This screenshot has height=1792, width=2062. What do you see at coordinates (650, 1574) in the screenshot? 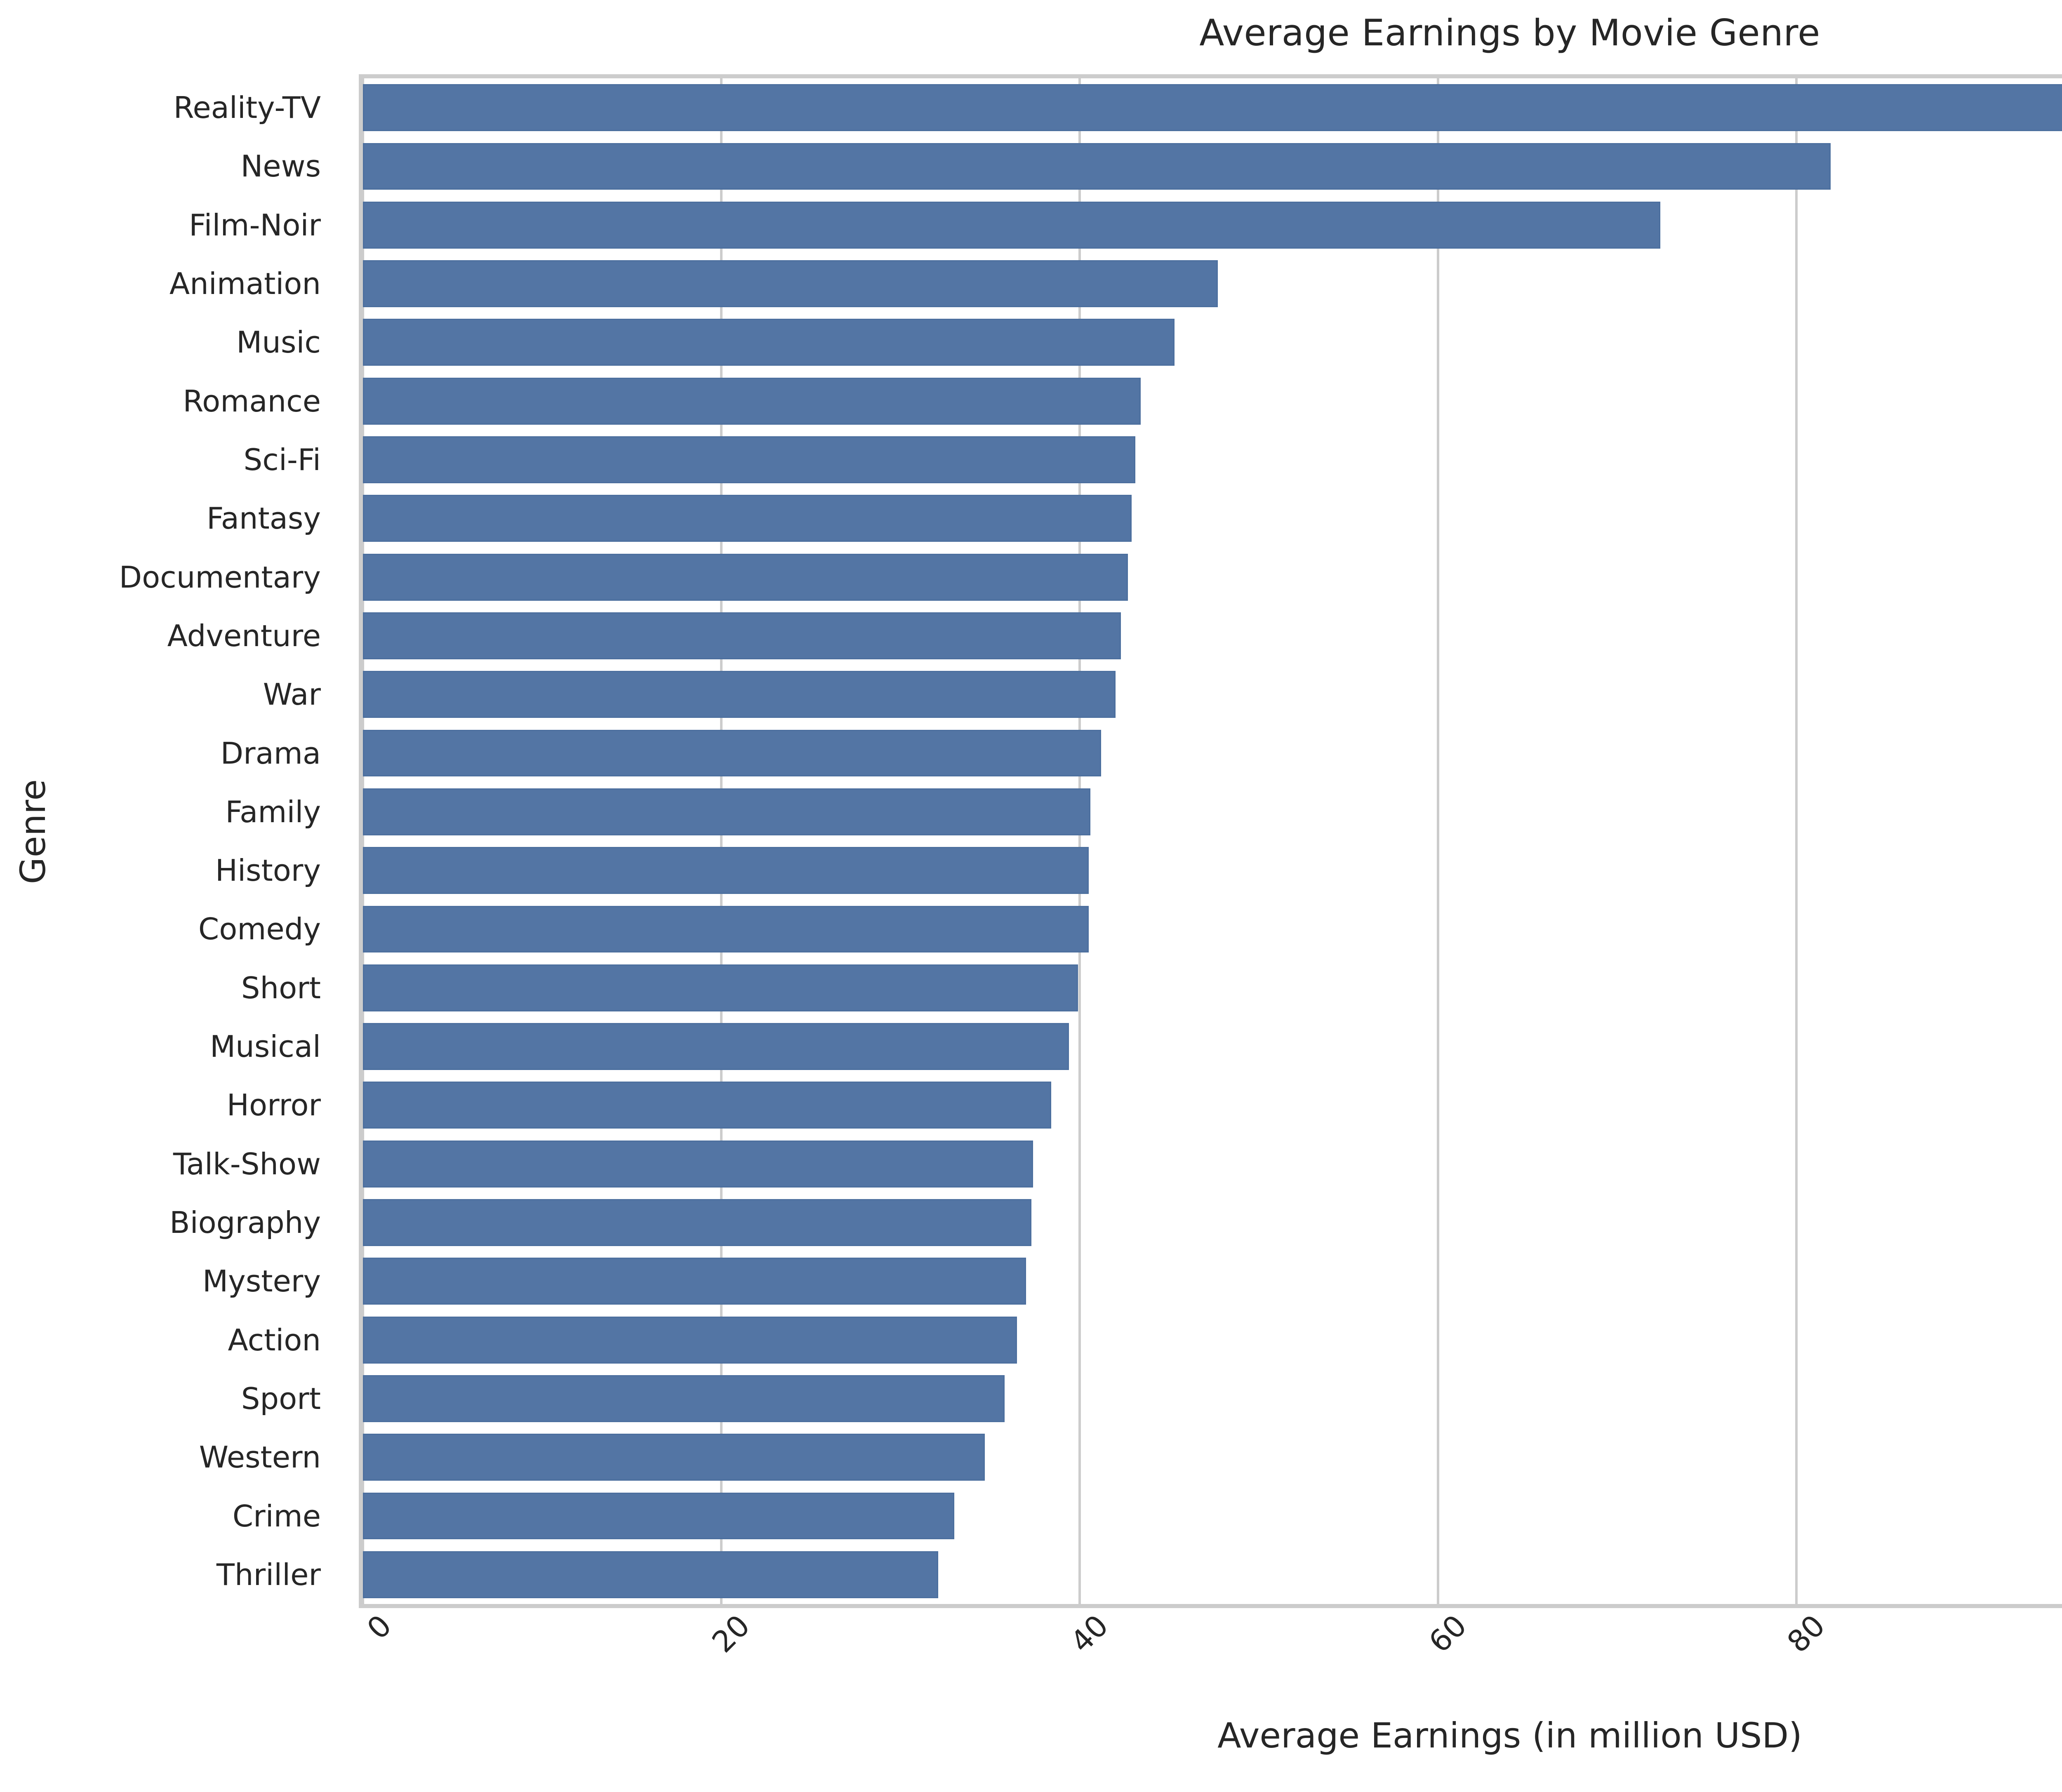
I see `bar-thriller` at bounding box center [650, 1574].